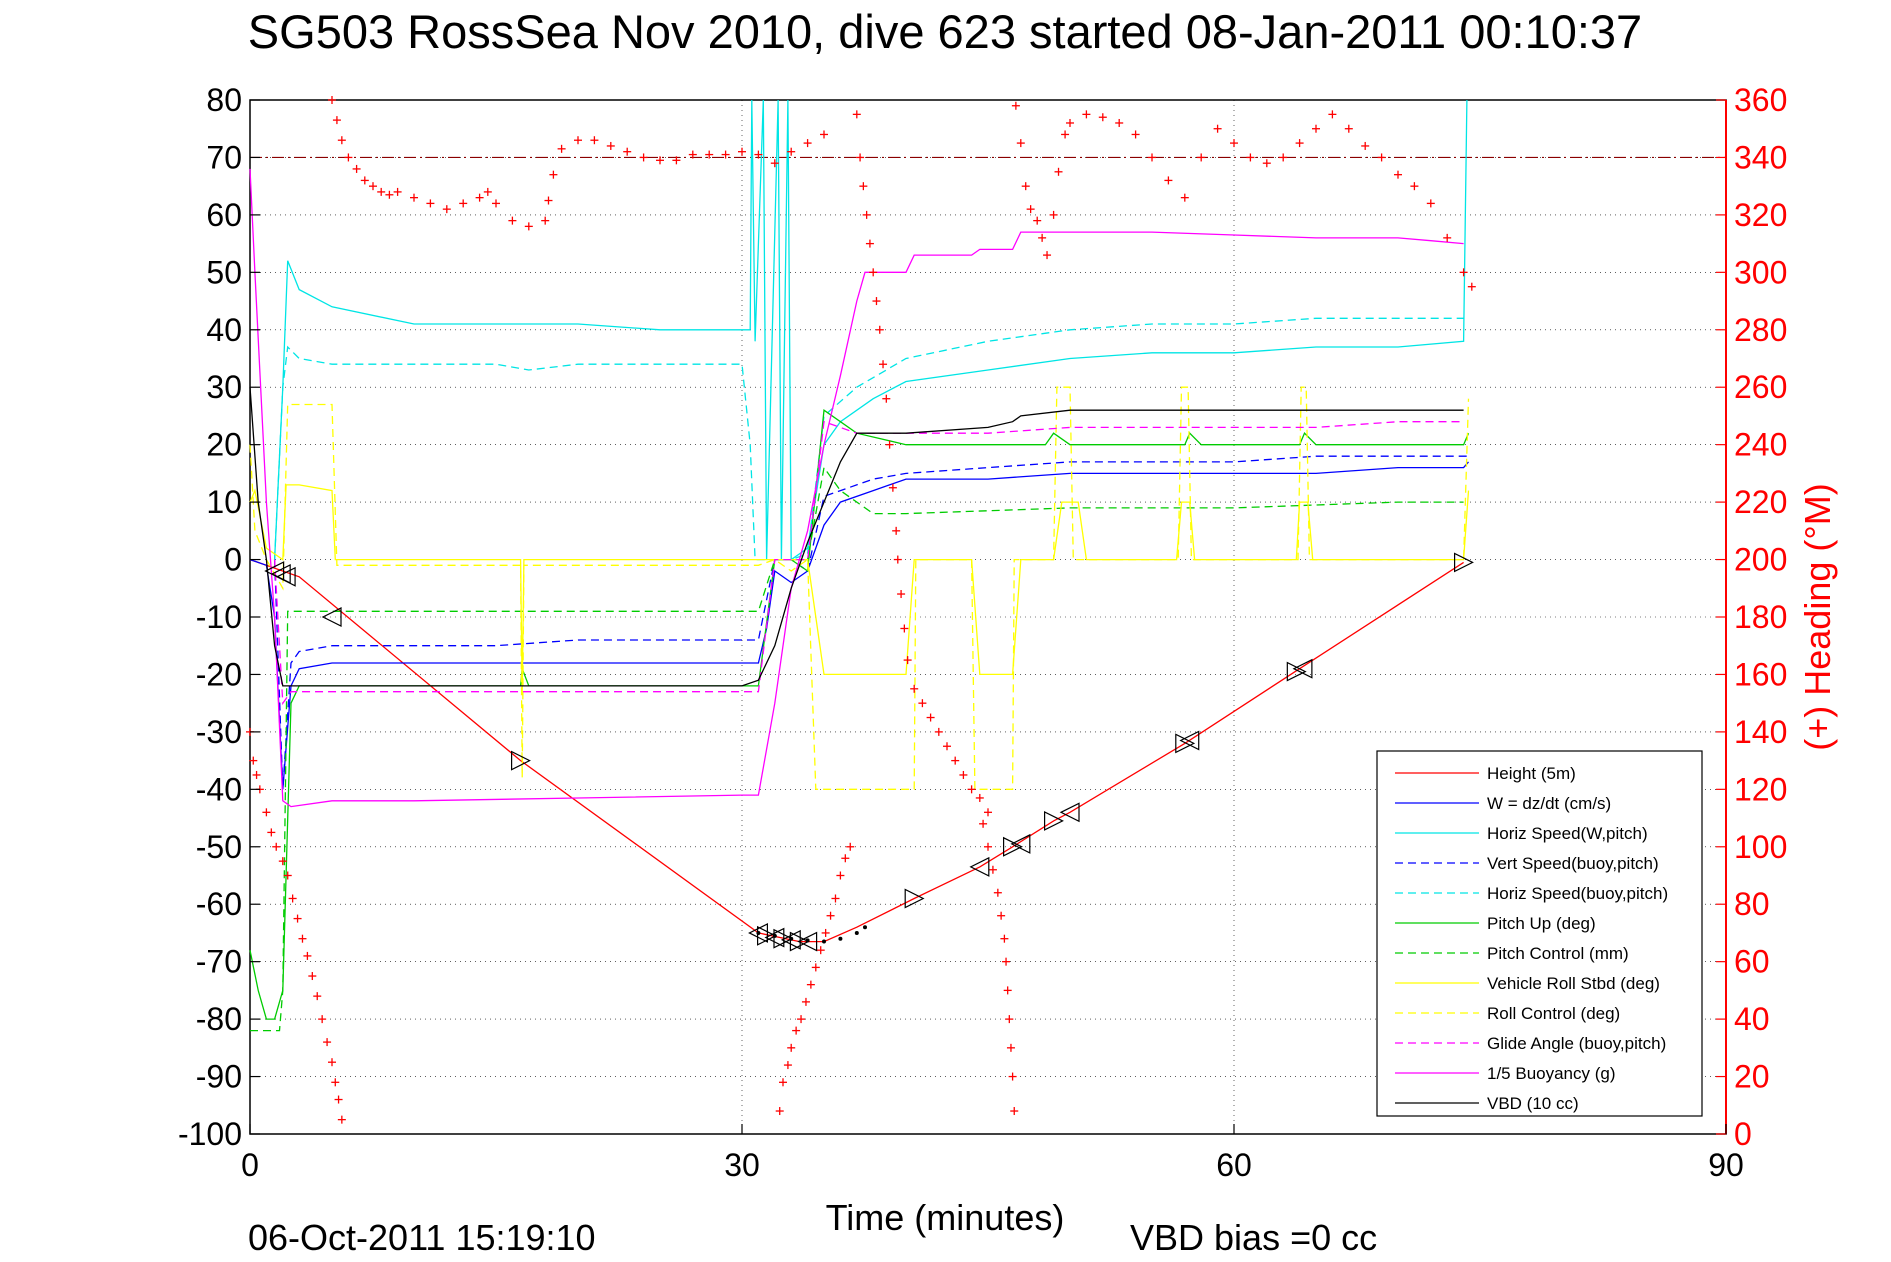 Image resolution: width=1891 pixels, height=1262 pixels. I want to click on legend-label: Roll Control (deg), so click(1553, 1013).